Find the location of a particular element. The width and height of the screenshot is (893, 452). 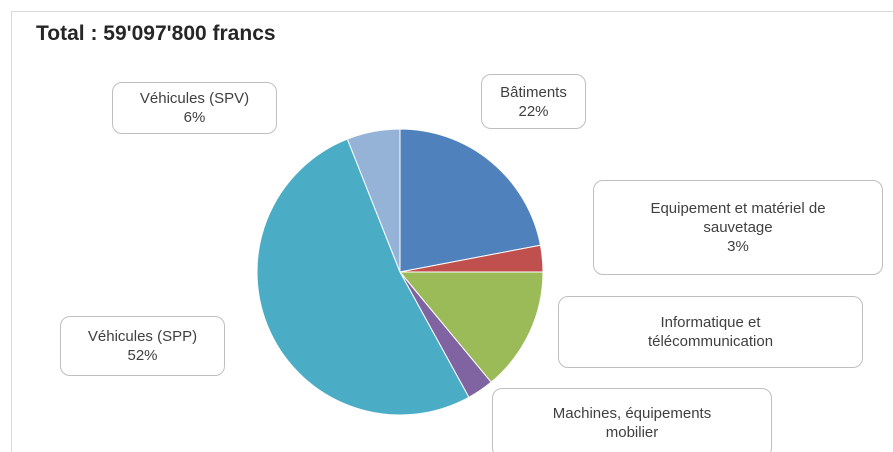

data-label: Equipement et matériel de sauvetage 3% is located at coordinates (738, 227).